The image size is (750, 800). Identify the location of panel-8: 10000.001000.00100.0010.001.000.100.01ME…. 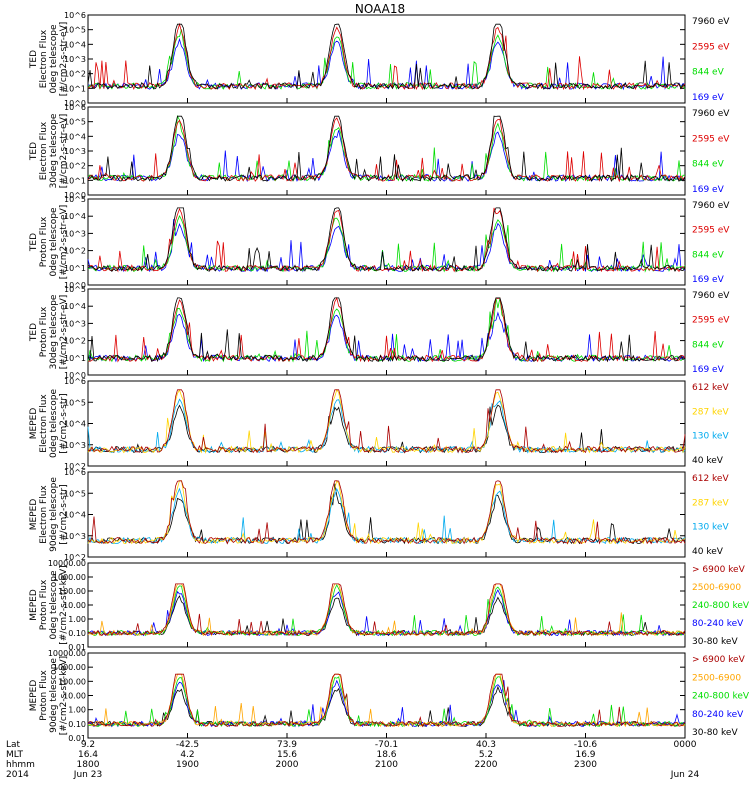
(389, 696).